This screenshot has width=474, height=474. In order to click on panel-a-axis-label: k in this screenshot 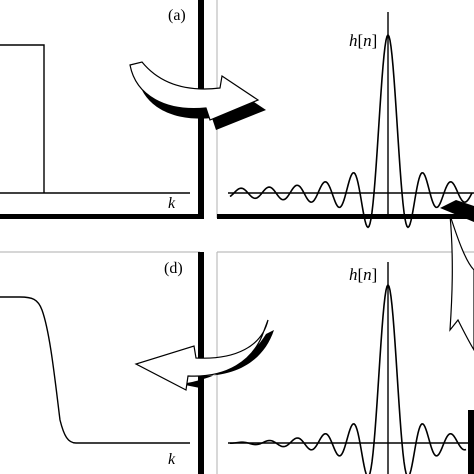, I will do `click(172, 203)`.